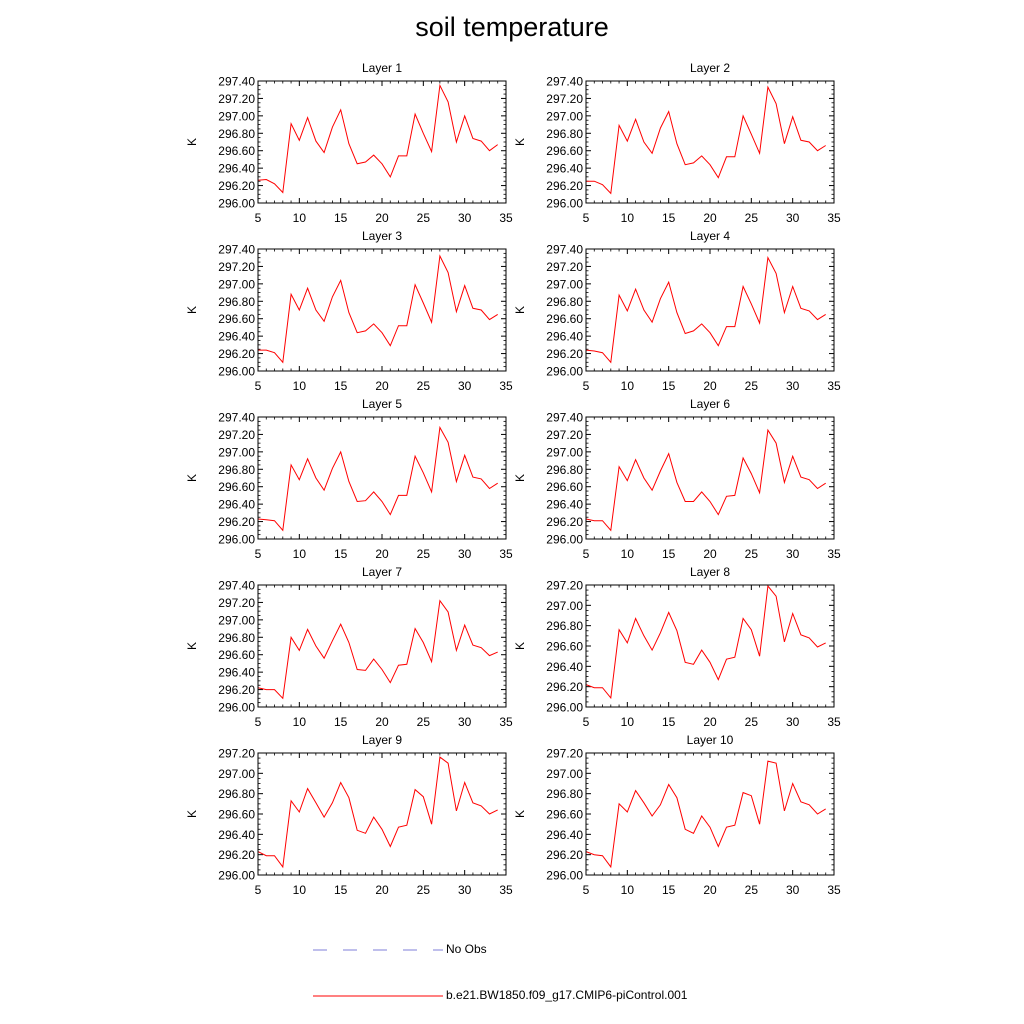 This screenshot has width=1024, height=1024. What do you see at coordinates (710, 740) in the screenshot?
I see `panel-title: Layer 10` at bounding box center [710, 740].